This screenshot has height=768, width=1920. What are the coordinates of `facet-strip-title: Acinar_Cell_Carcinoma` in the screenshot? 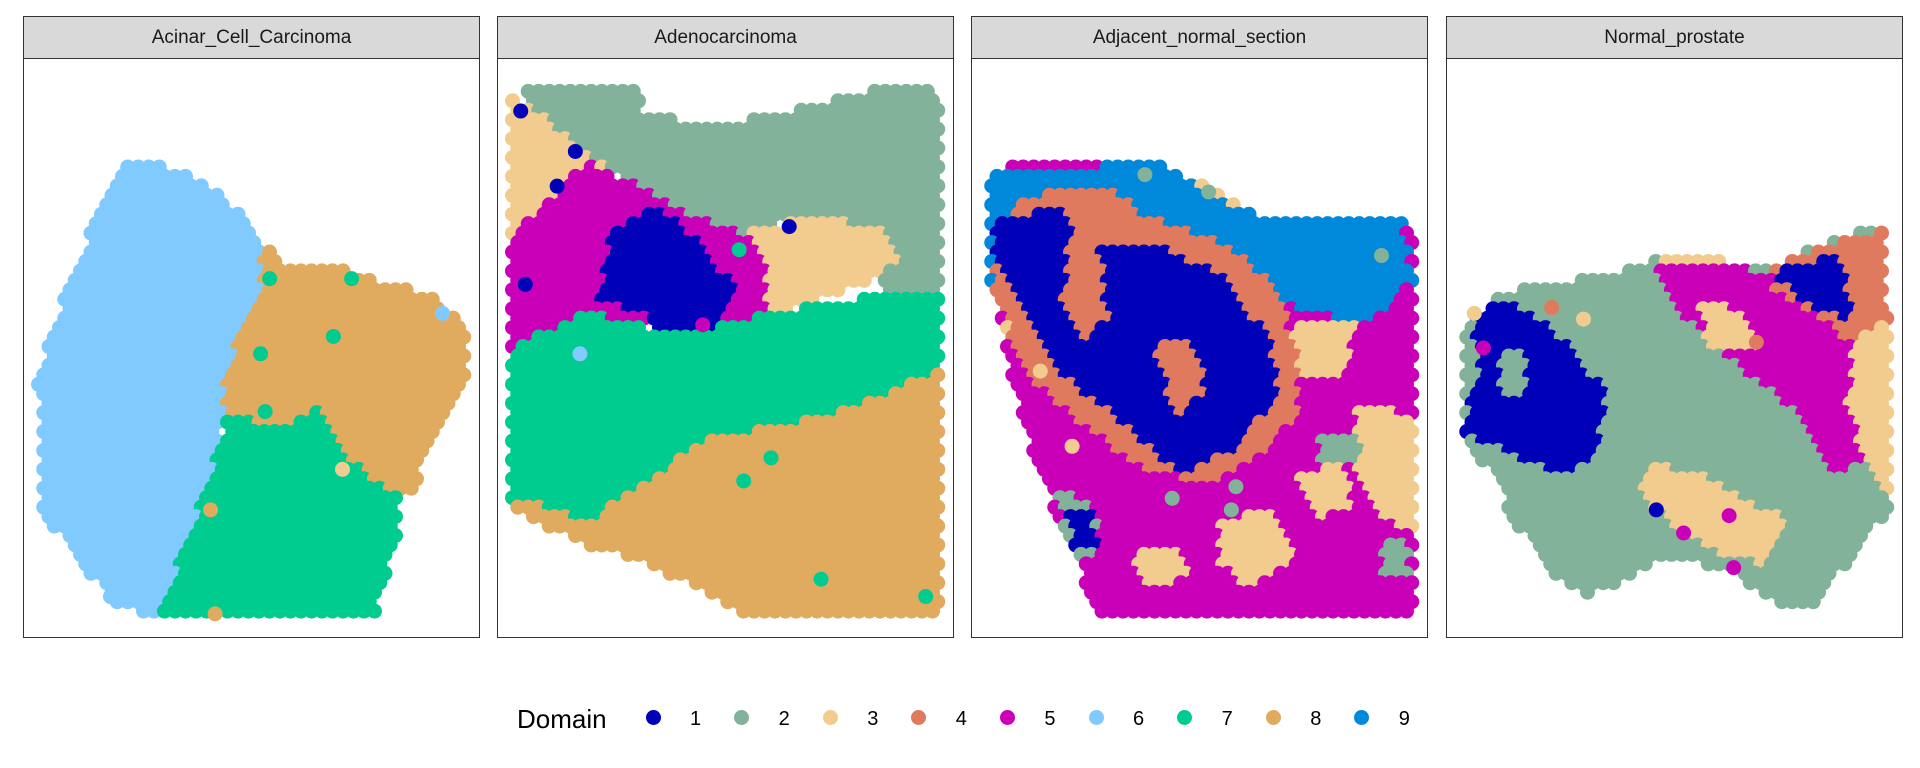 It's located at (251, 37).